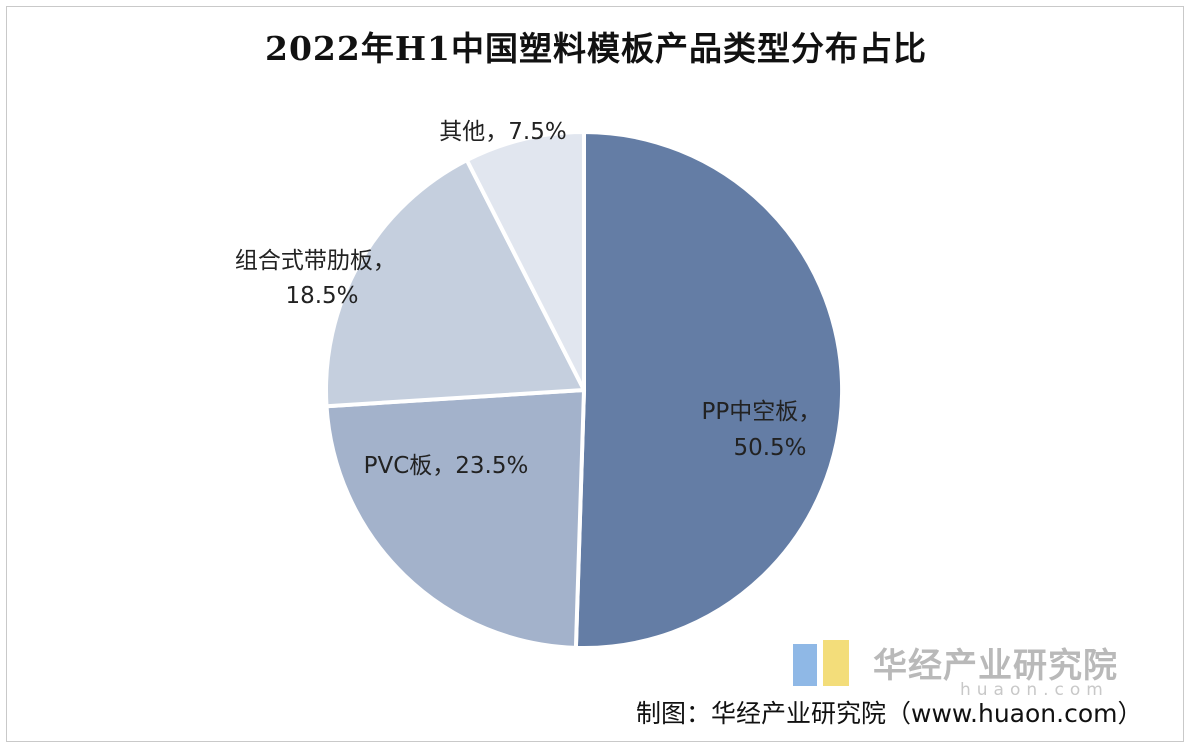  What do you see at coordinates (764, 430) in the screenshot?
I see `slice-label-pp: PP中空板， 50.5%` at bounding box center [764, 430].